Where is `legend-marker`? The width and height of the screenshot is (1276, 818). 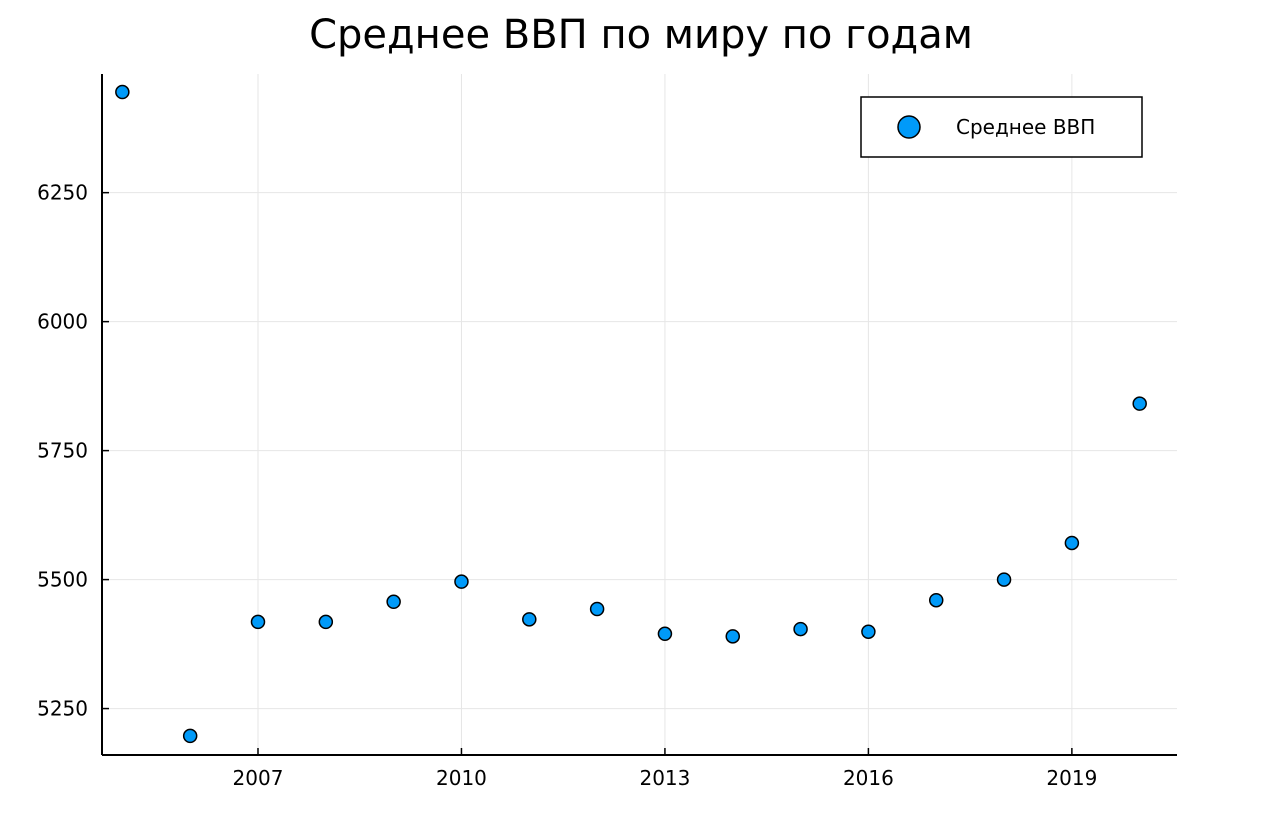
legend-marker is located at coordinates (909, 127).